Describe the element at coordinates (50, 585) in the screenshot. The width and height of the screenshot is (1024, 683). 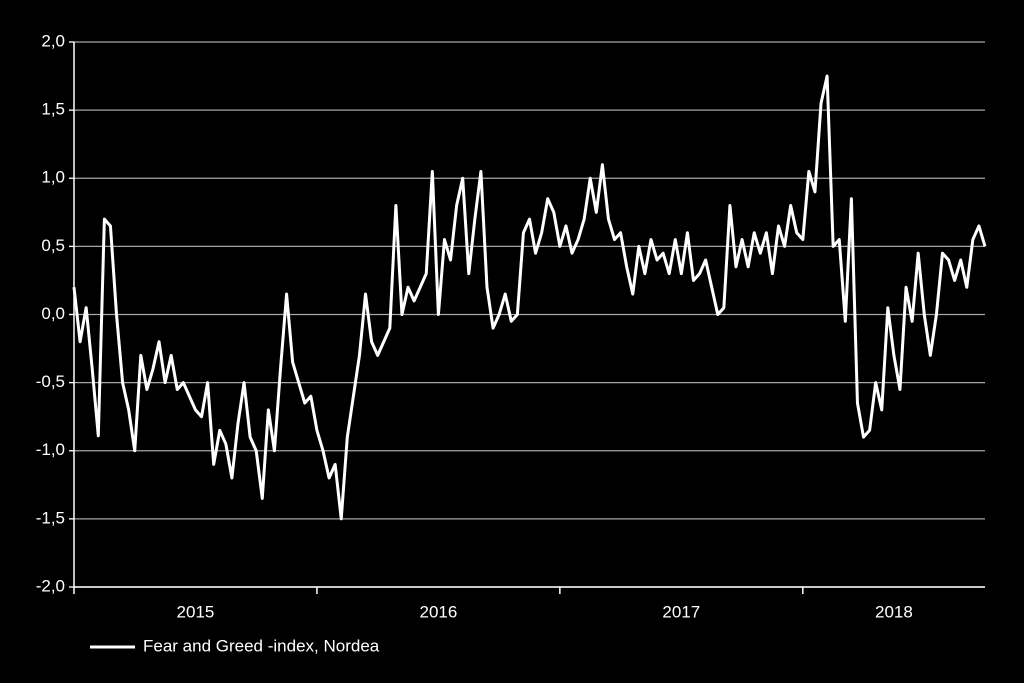
I see `y-tick-label: -2,0` at that location.